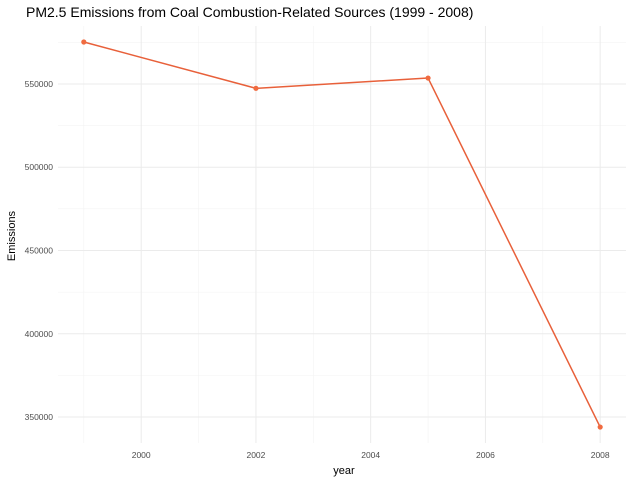 The width and height of the screenshot is (640, 480). I want to click on y-tick-label: 500000, so click(39, 167).